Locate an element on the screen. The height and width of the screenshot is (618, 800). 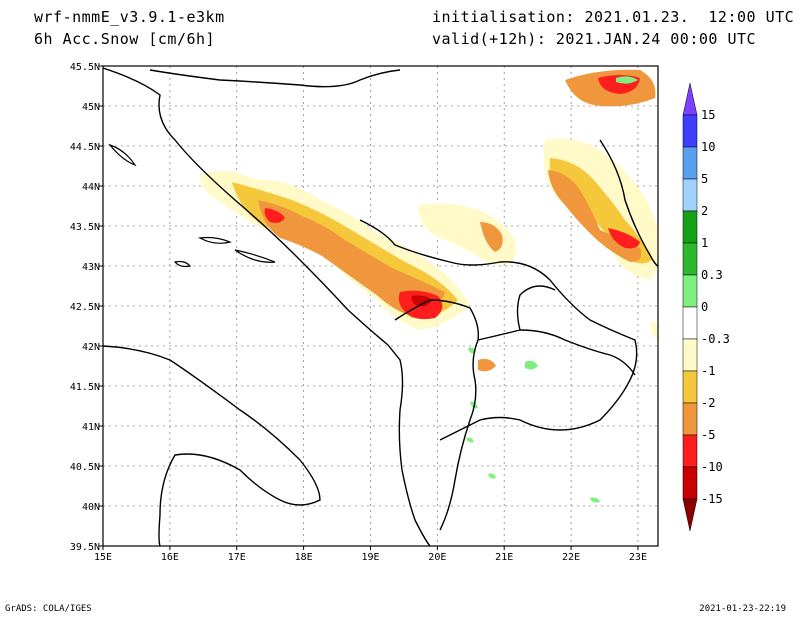
colorbar-bottom-arrow is located at coordinates (690, 515).